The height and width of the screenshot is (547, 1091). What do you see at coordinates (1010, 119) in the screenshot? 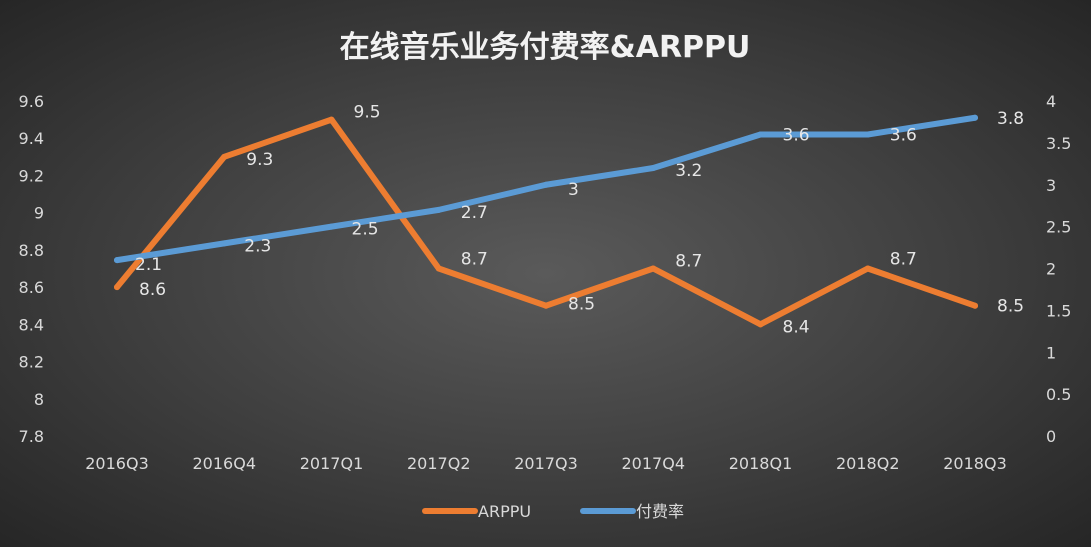
I see `data-label: 3.8` at bounding box center [1010, 119].